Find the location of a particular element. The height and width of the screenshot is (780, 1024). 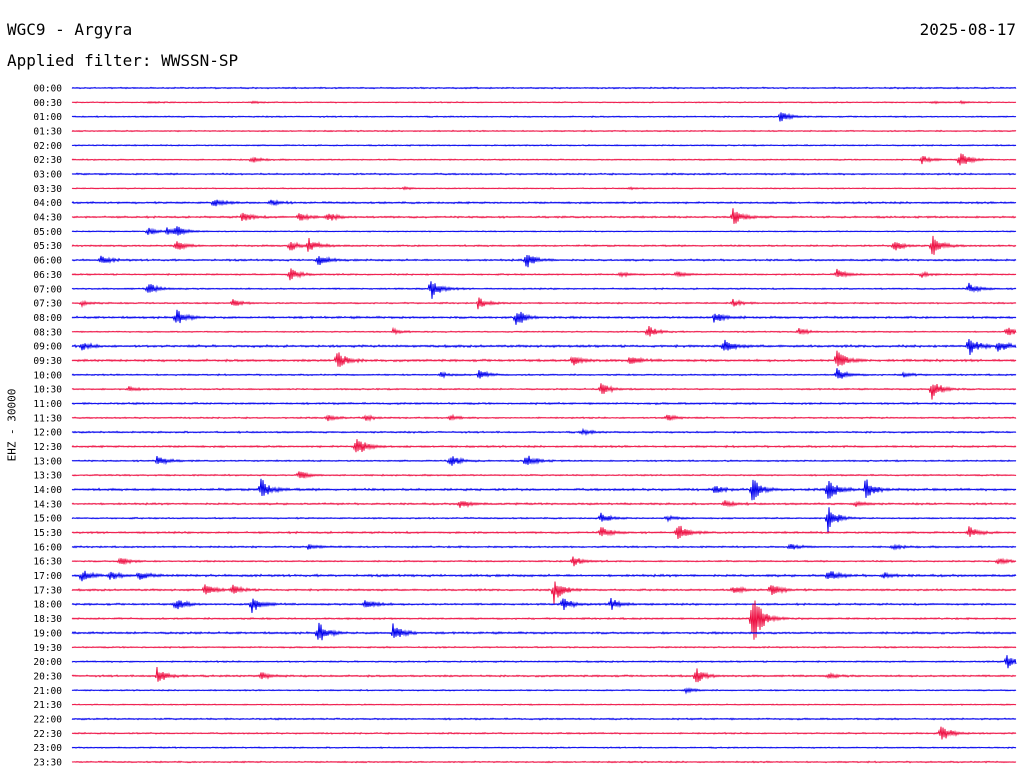

row-time-label: 13:30 is located at coordinates (47, 476).